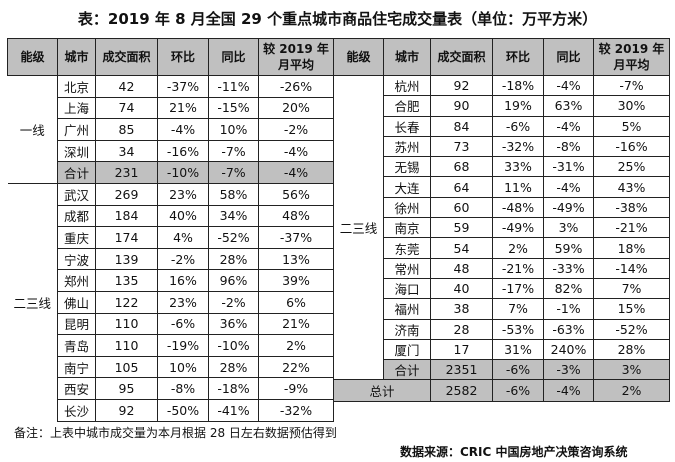  Describe the element at coordinates (631, 248) in the screenshot. I see `vs-avg-cell: 18%` at that location.